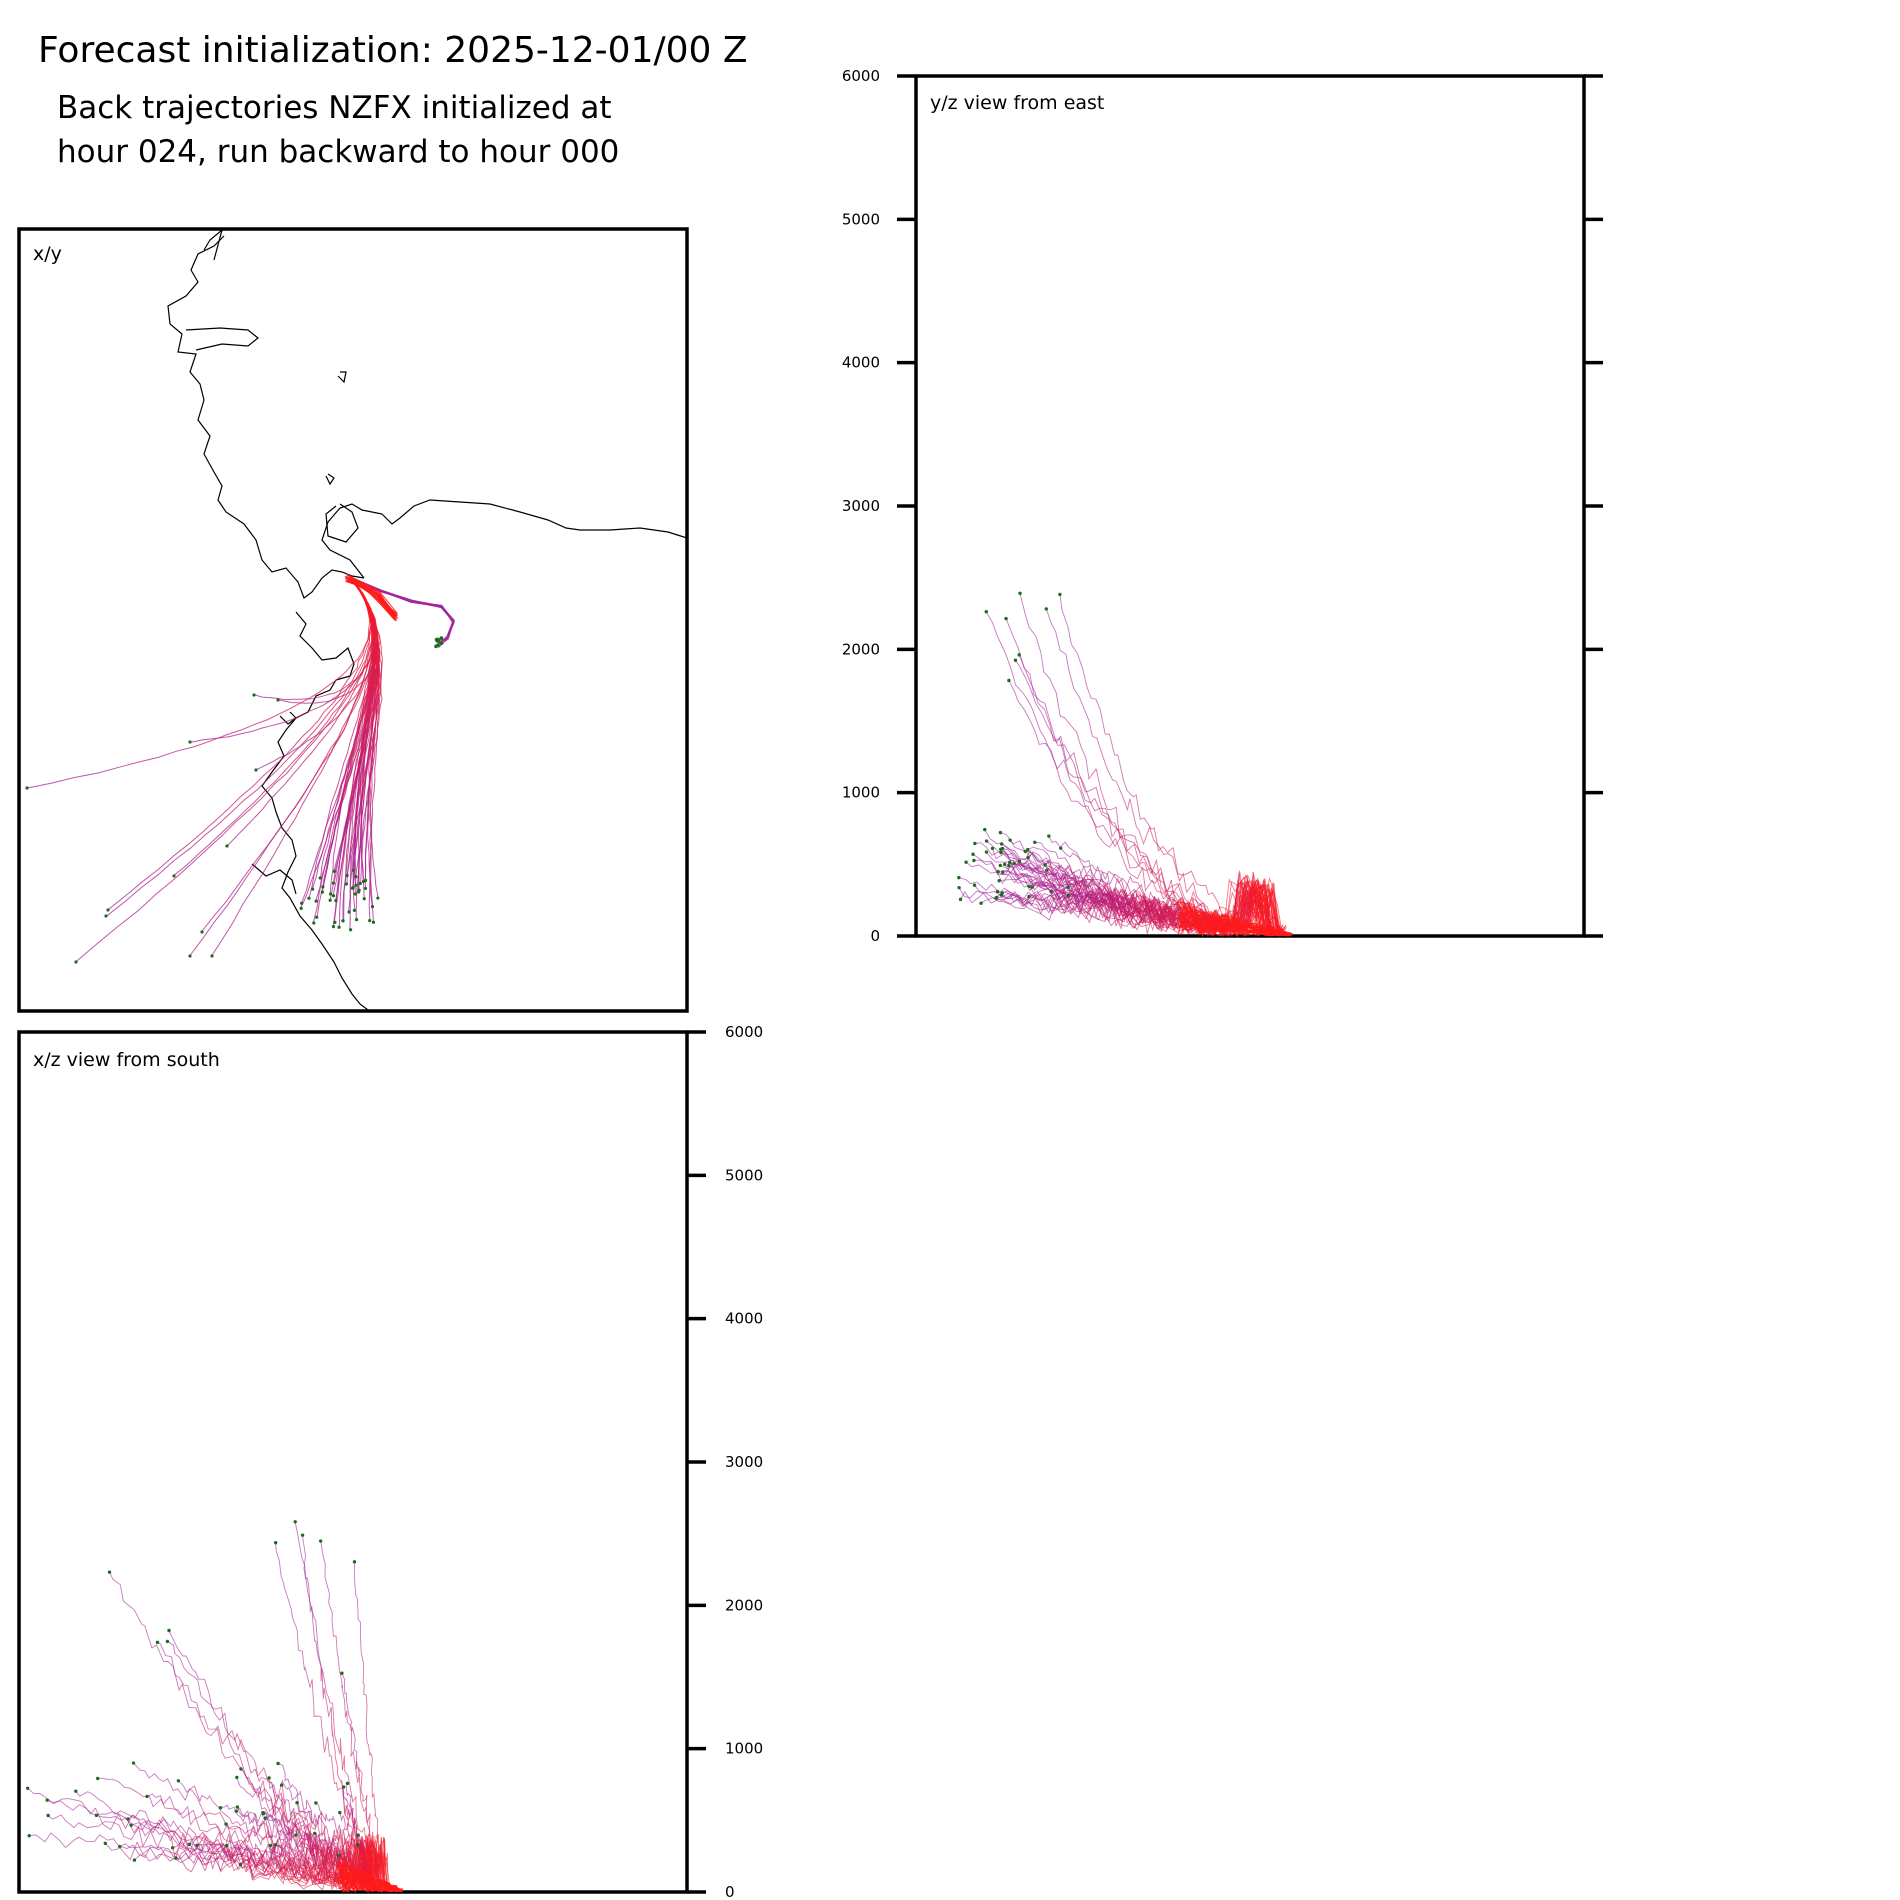  Describe the element at coordinates (330, 479) in the screenshot. I see `coastline-segment` at that location.